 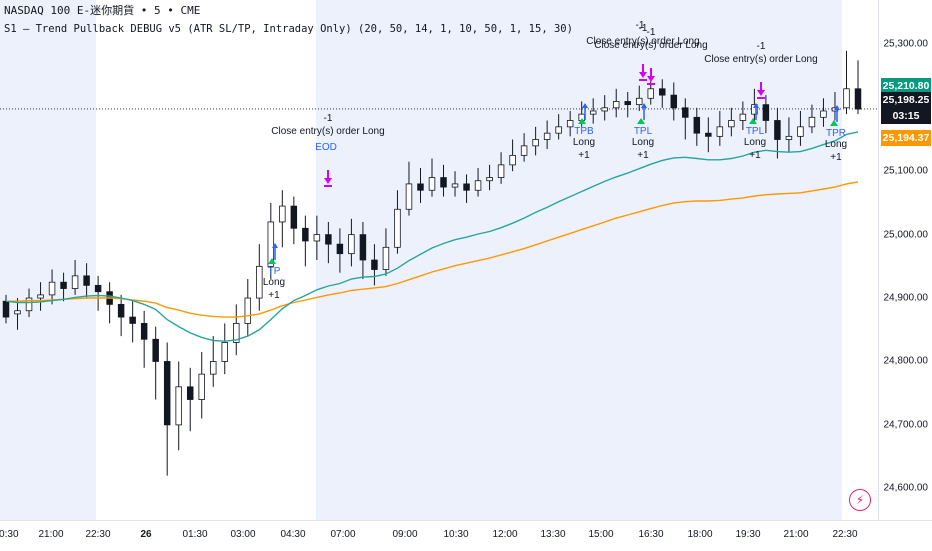 I want to click on time-tick-label: 09:00, so click(x=405, y=534).